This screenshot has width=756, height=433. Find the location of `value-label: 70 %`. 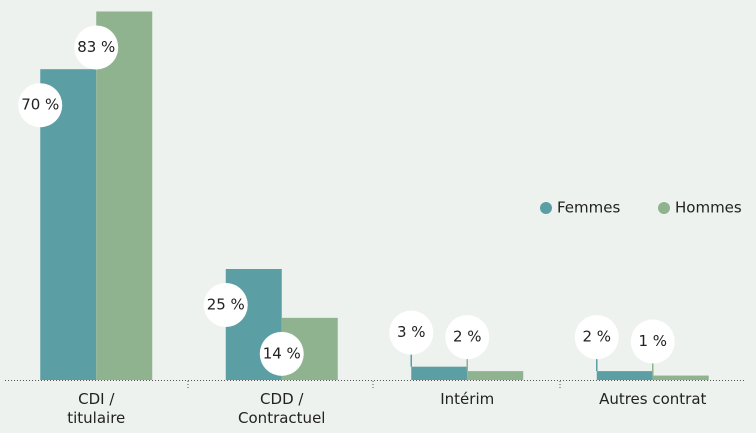

value-label: 70 % is located at coordinates (40, 105).